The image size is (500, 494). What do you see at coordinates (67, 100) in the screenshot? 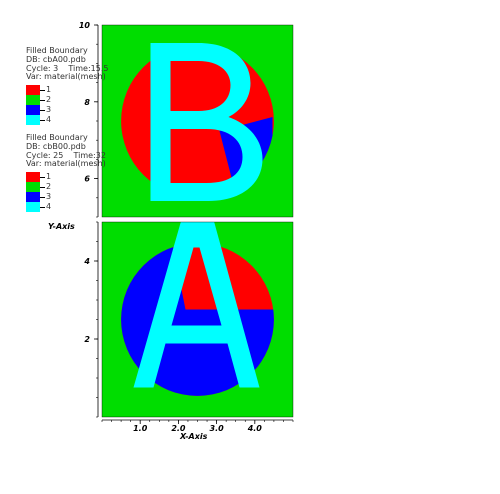
I see `legend-top-item-2: 2` at bounding box center [67, 100].